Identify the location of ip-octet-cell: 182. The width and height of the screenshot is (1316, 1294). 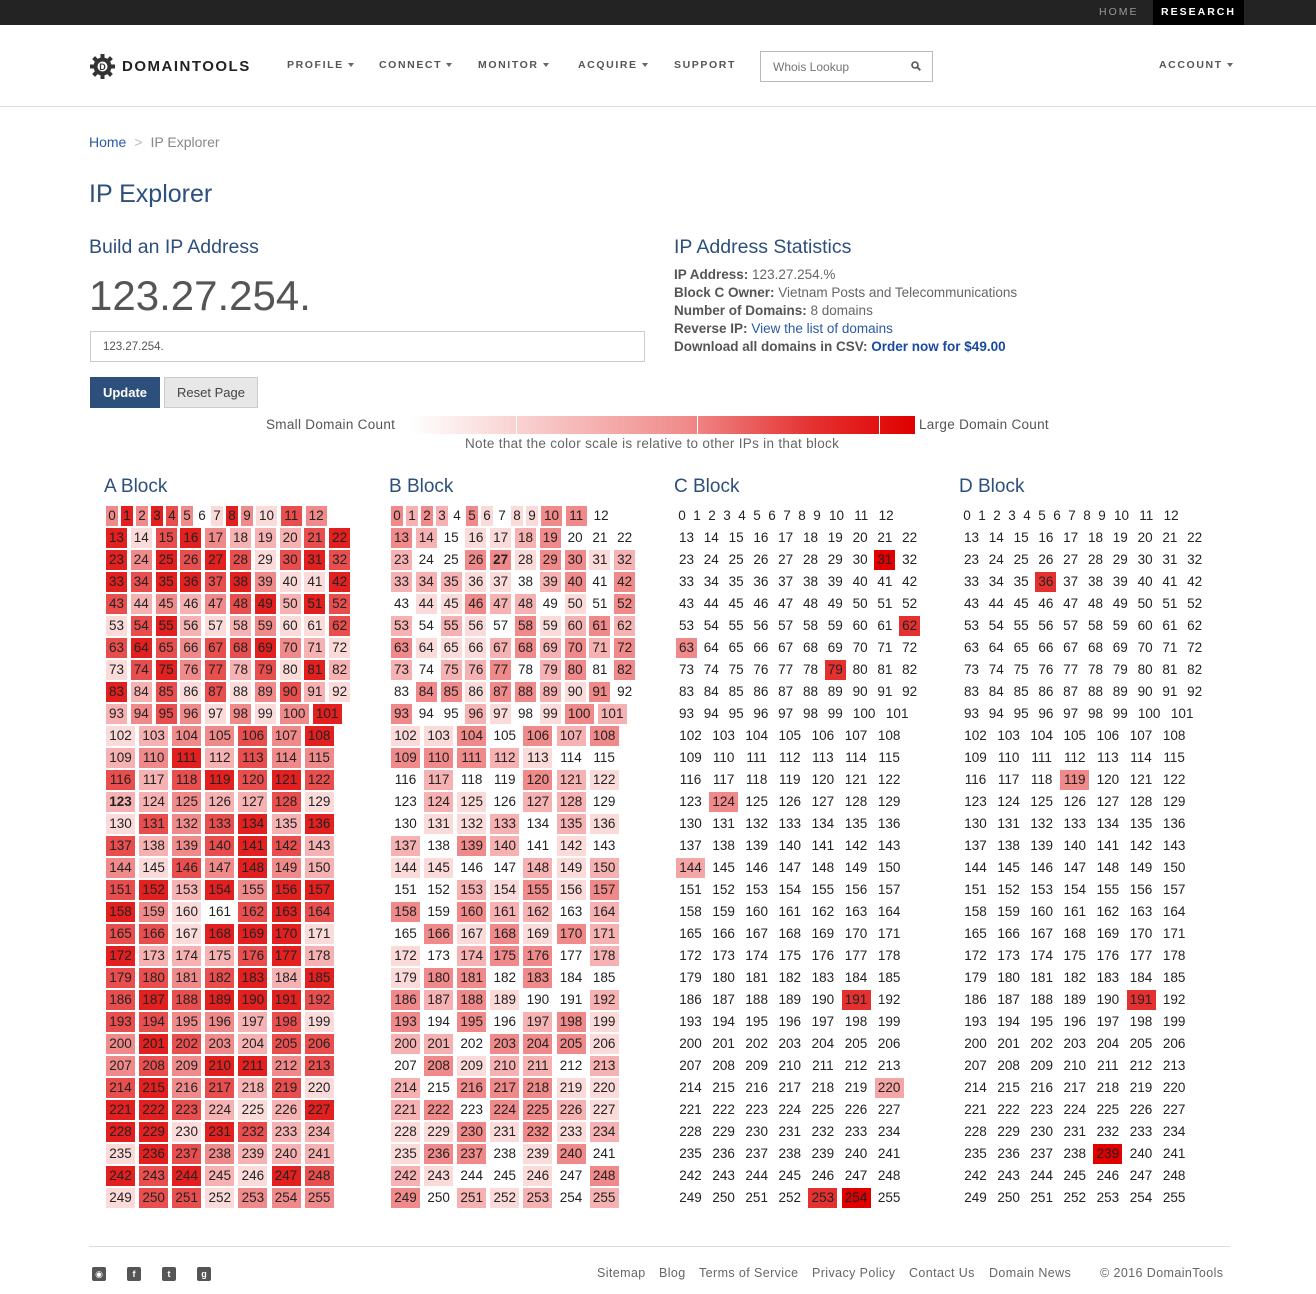
(790, 977).